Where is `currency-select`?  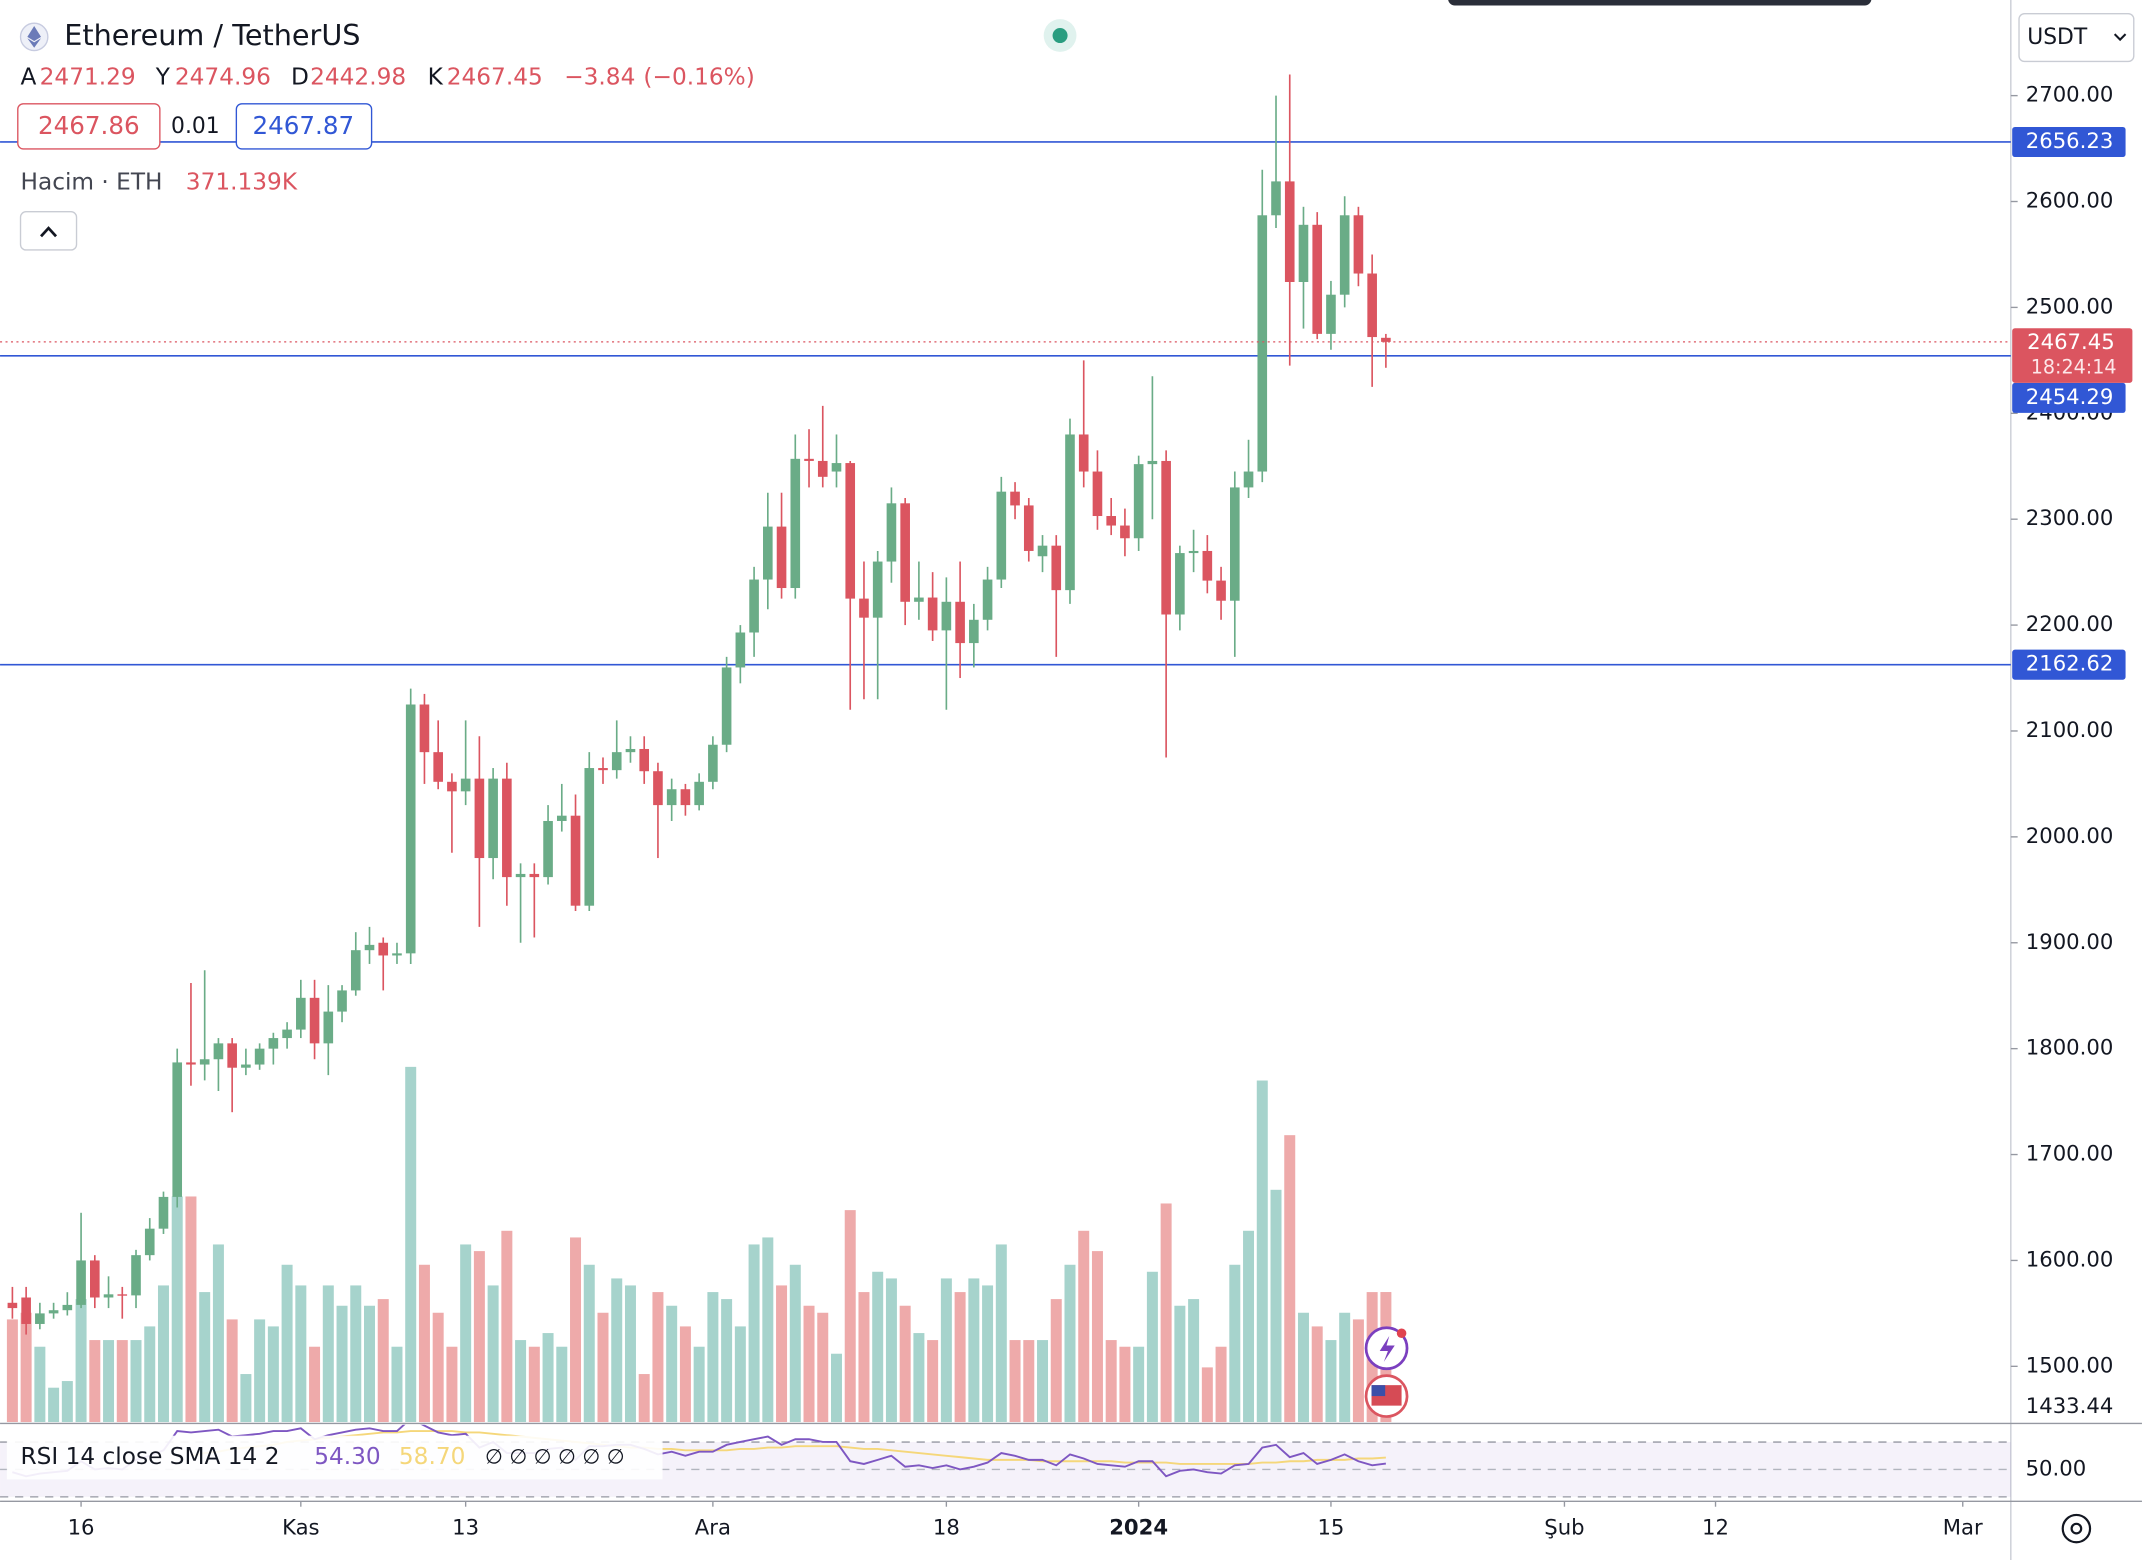 currency-select is located at coordinates (2076, 37).